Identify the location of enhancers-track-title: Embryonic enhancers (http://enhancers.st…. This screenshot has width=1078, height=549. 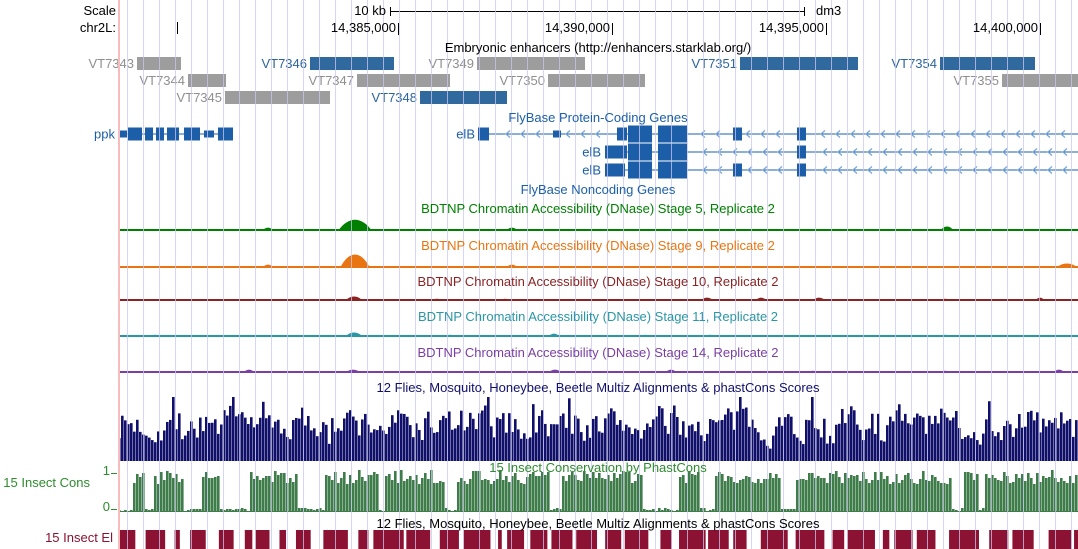
(598, 47).